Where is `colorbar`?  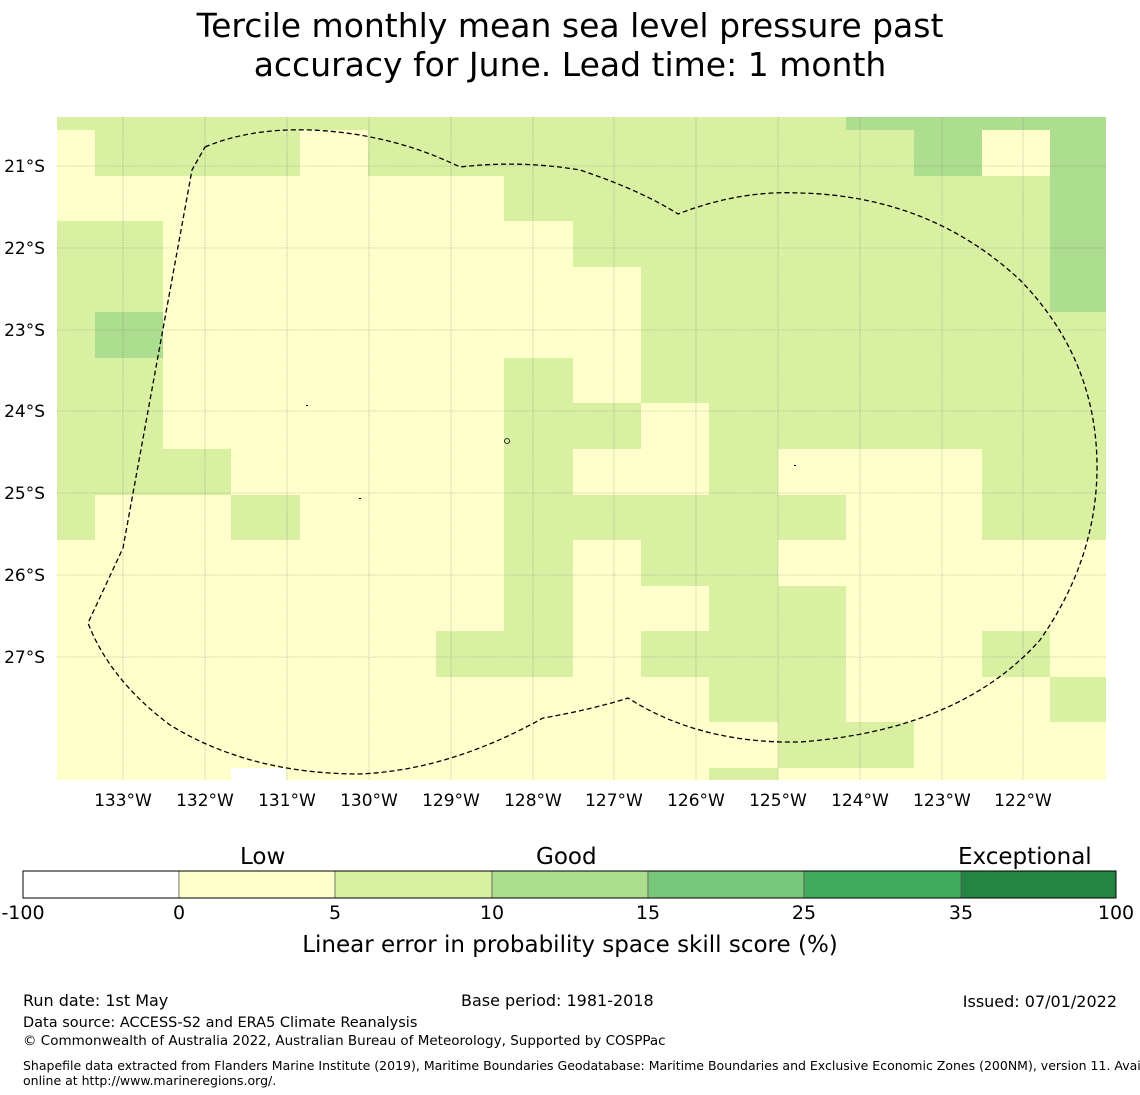 colorbar is located at coordinates (569, 884).